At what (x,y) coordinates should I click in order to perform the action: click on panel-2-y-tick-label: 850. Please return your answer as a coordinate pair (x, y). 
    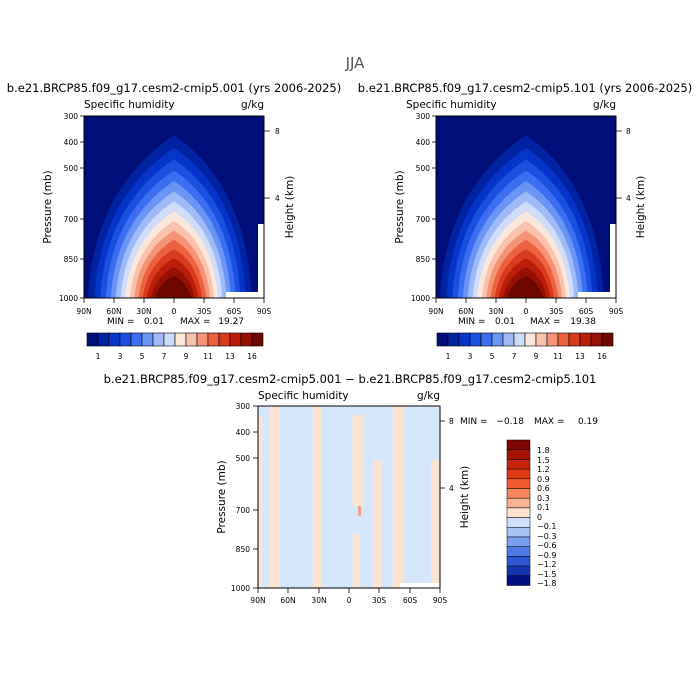
    Looking at the image, I should click on (423, 259).